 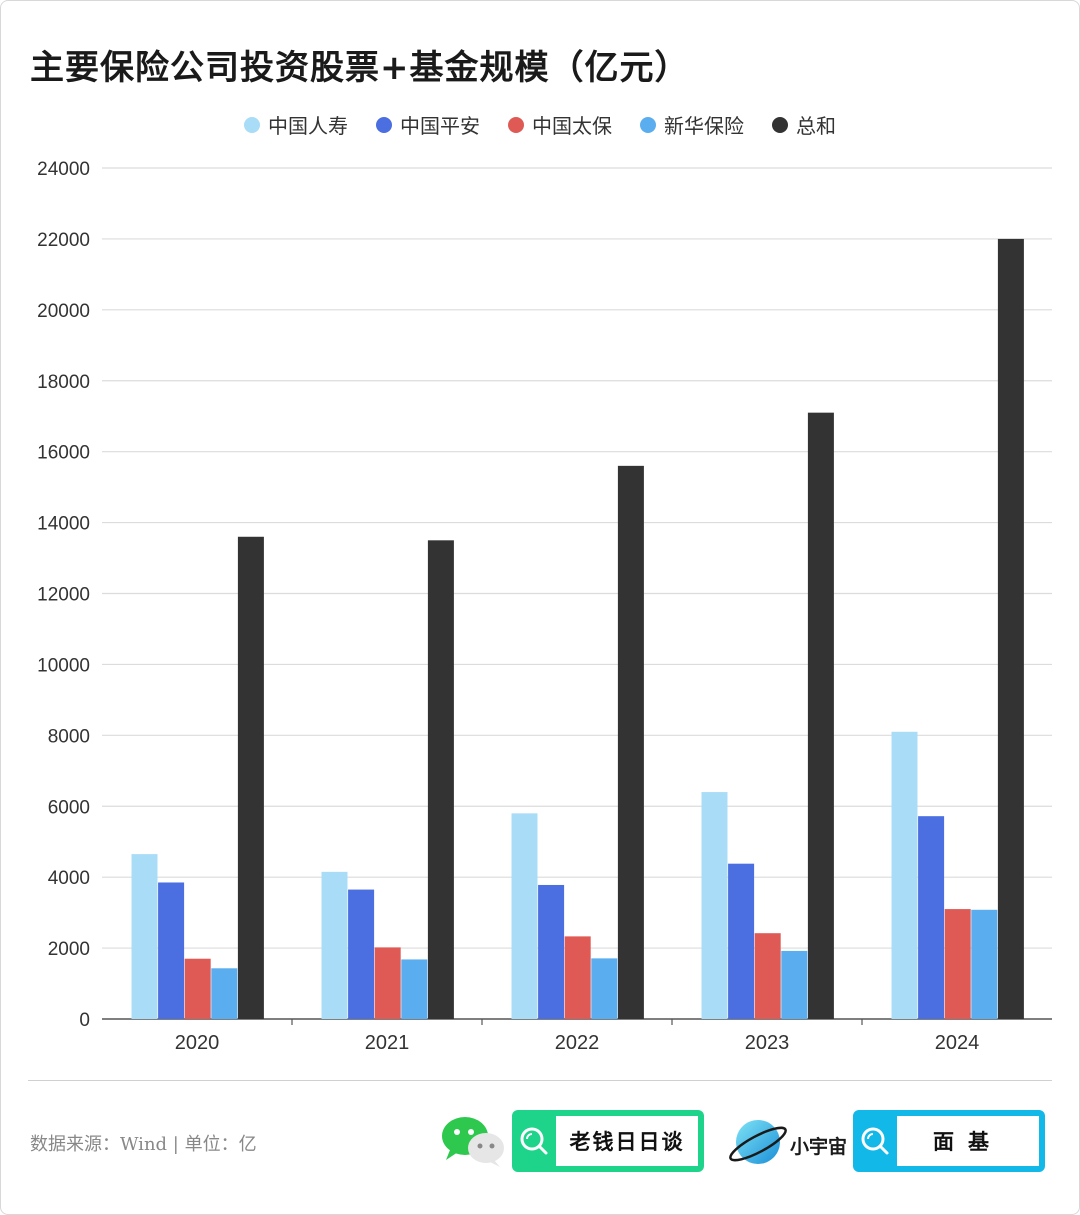 I want to click on legend-label: 中国平安, so click(x=440, y=126).